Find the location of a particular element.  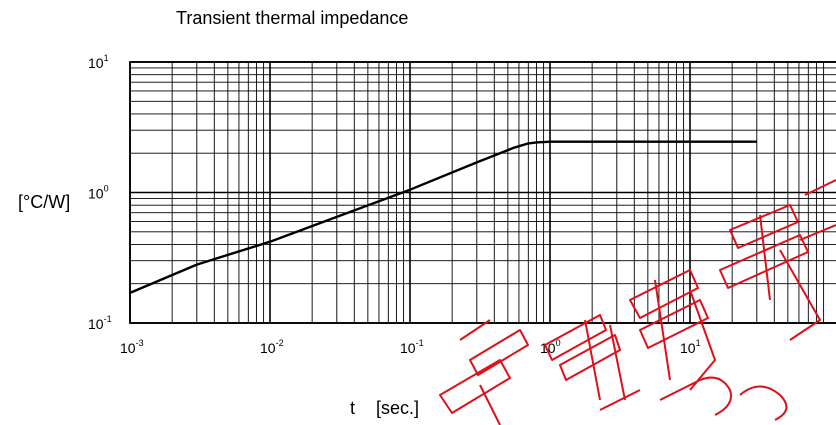

y-axis-label: [°C/W] is located at coordinates (44, 202).